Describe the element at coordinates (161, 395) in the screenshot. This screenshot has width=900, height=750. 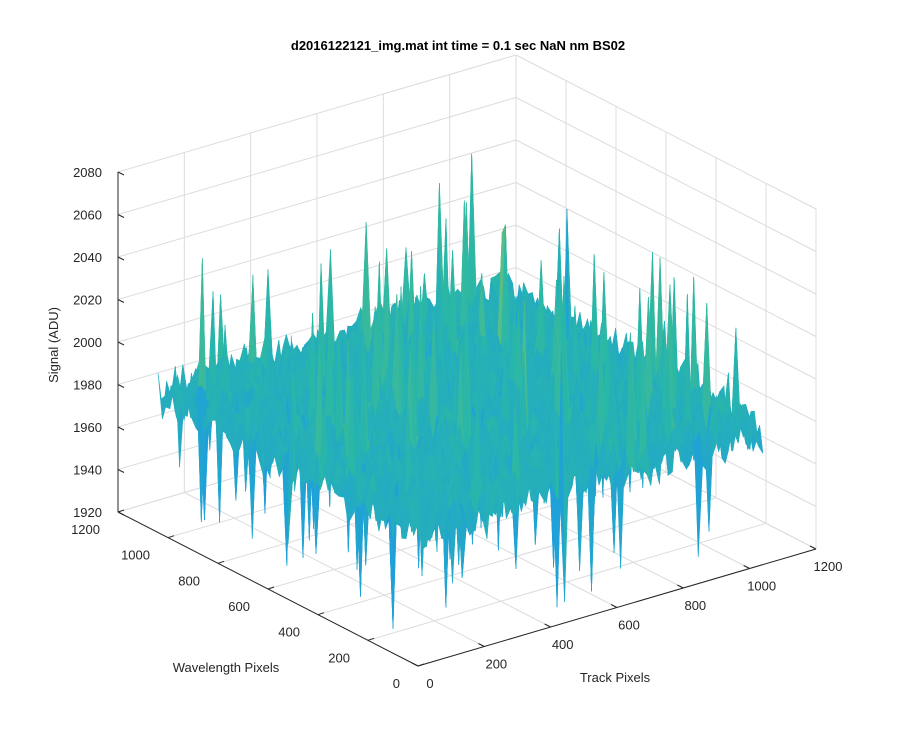
I see `surface-patch` at that location.